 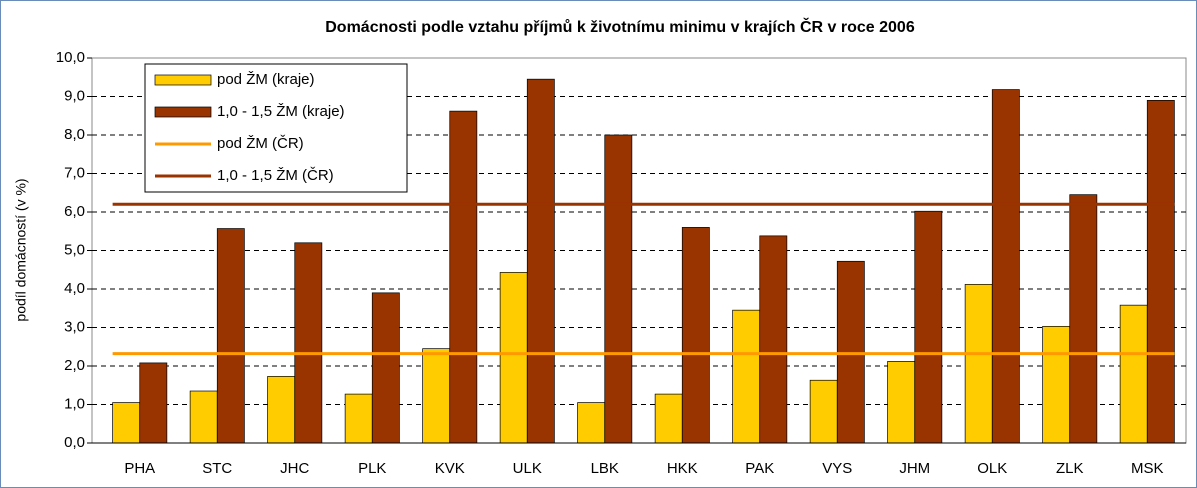 What do you see at coordinates (139, 468) in the screenshot?
I see `x-tick-label: PHA` at bounding box center [139, 468].